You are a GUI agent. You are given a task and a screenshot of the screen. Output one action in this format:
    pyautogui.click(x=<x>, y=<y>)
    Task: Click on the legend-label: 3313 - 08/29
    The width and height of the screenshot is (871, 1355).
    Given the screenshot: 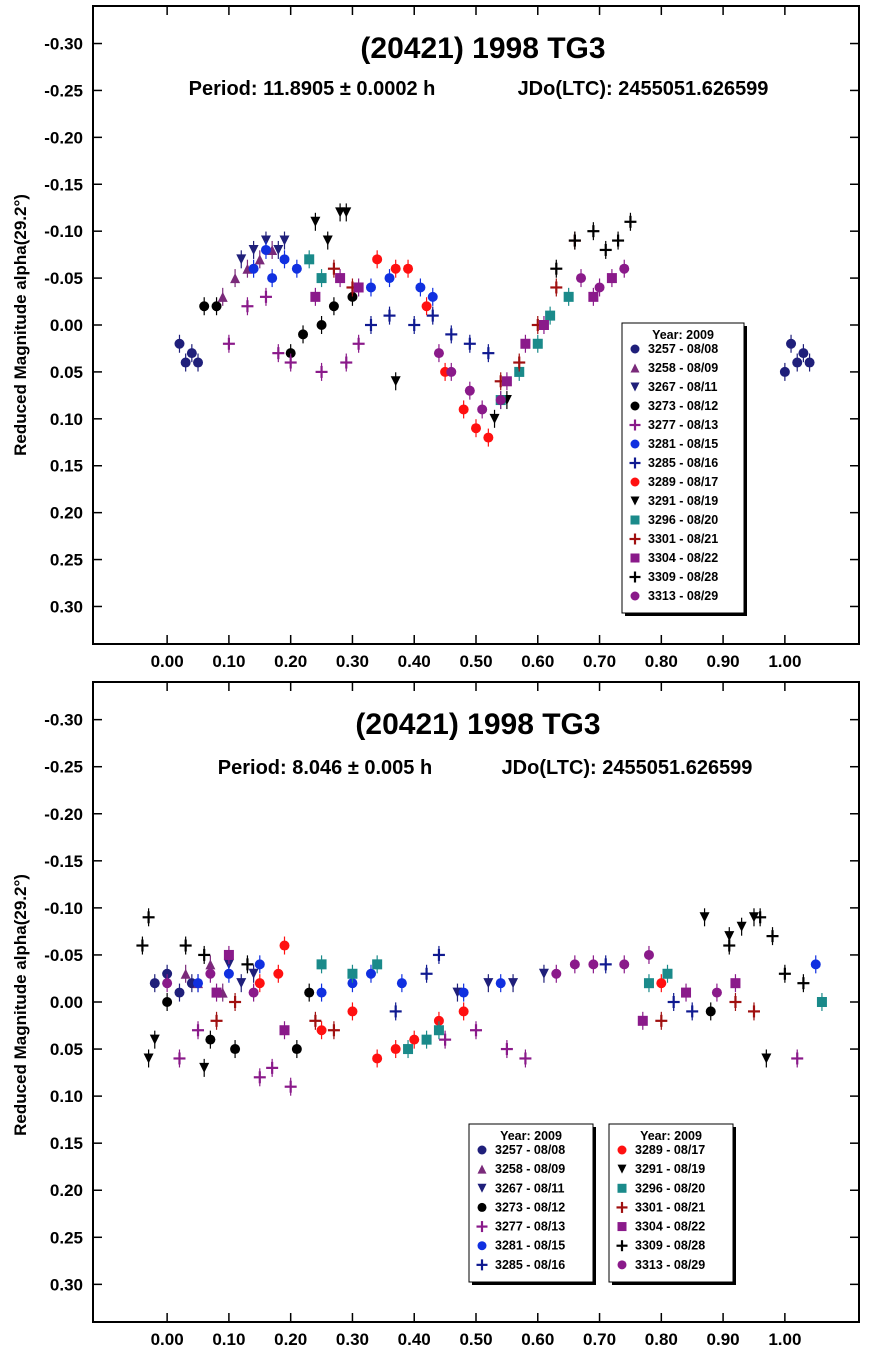 What is the action you would take?
    pyautogui.click(x=683, y=596)
    